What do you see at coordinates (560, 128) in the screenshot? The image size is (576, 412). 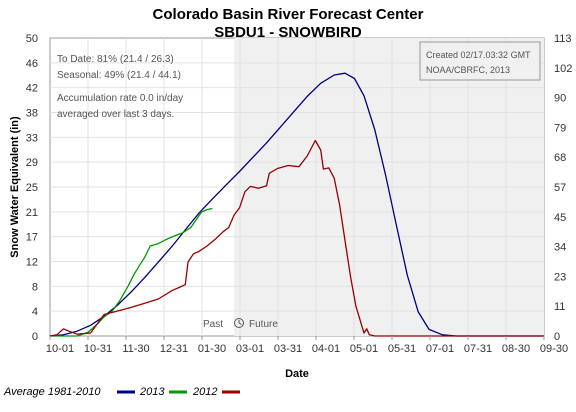 I see `y-tick-label-right: 79` at bounding box center [560, 128].